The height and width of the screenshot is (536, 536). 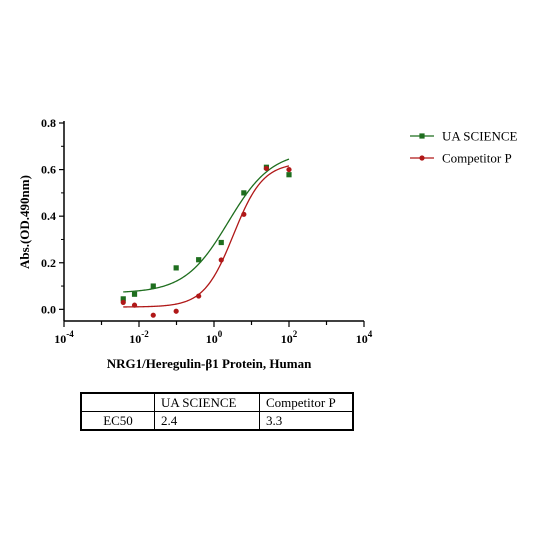 What do you see at coordinates (289, 337) in the screenshot?
I see `x-tick-label: 10²` at bounding box center [289, 337].